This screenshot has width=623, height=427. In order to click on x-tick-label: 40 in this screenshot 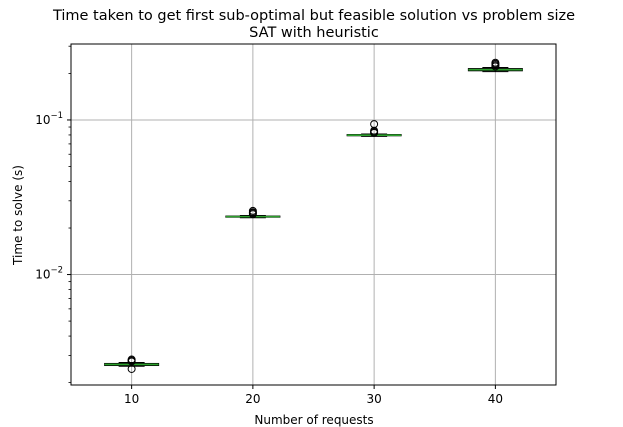, I will do `click(495, 399)`.